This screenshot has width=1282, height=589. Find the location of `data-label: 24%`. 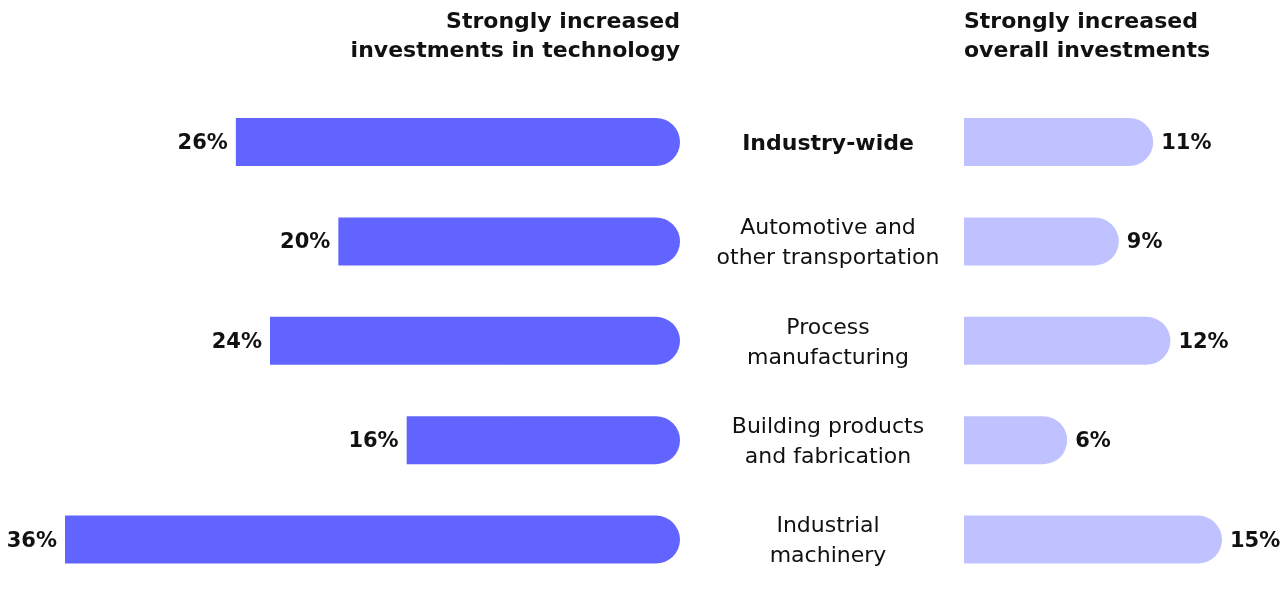

data-label: 24% is located at coordinates (236, 340).